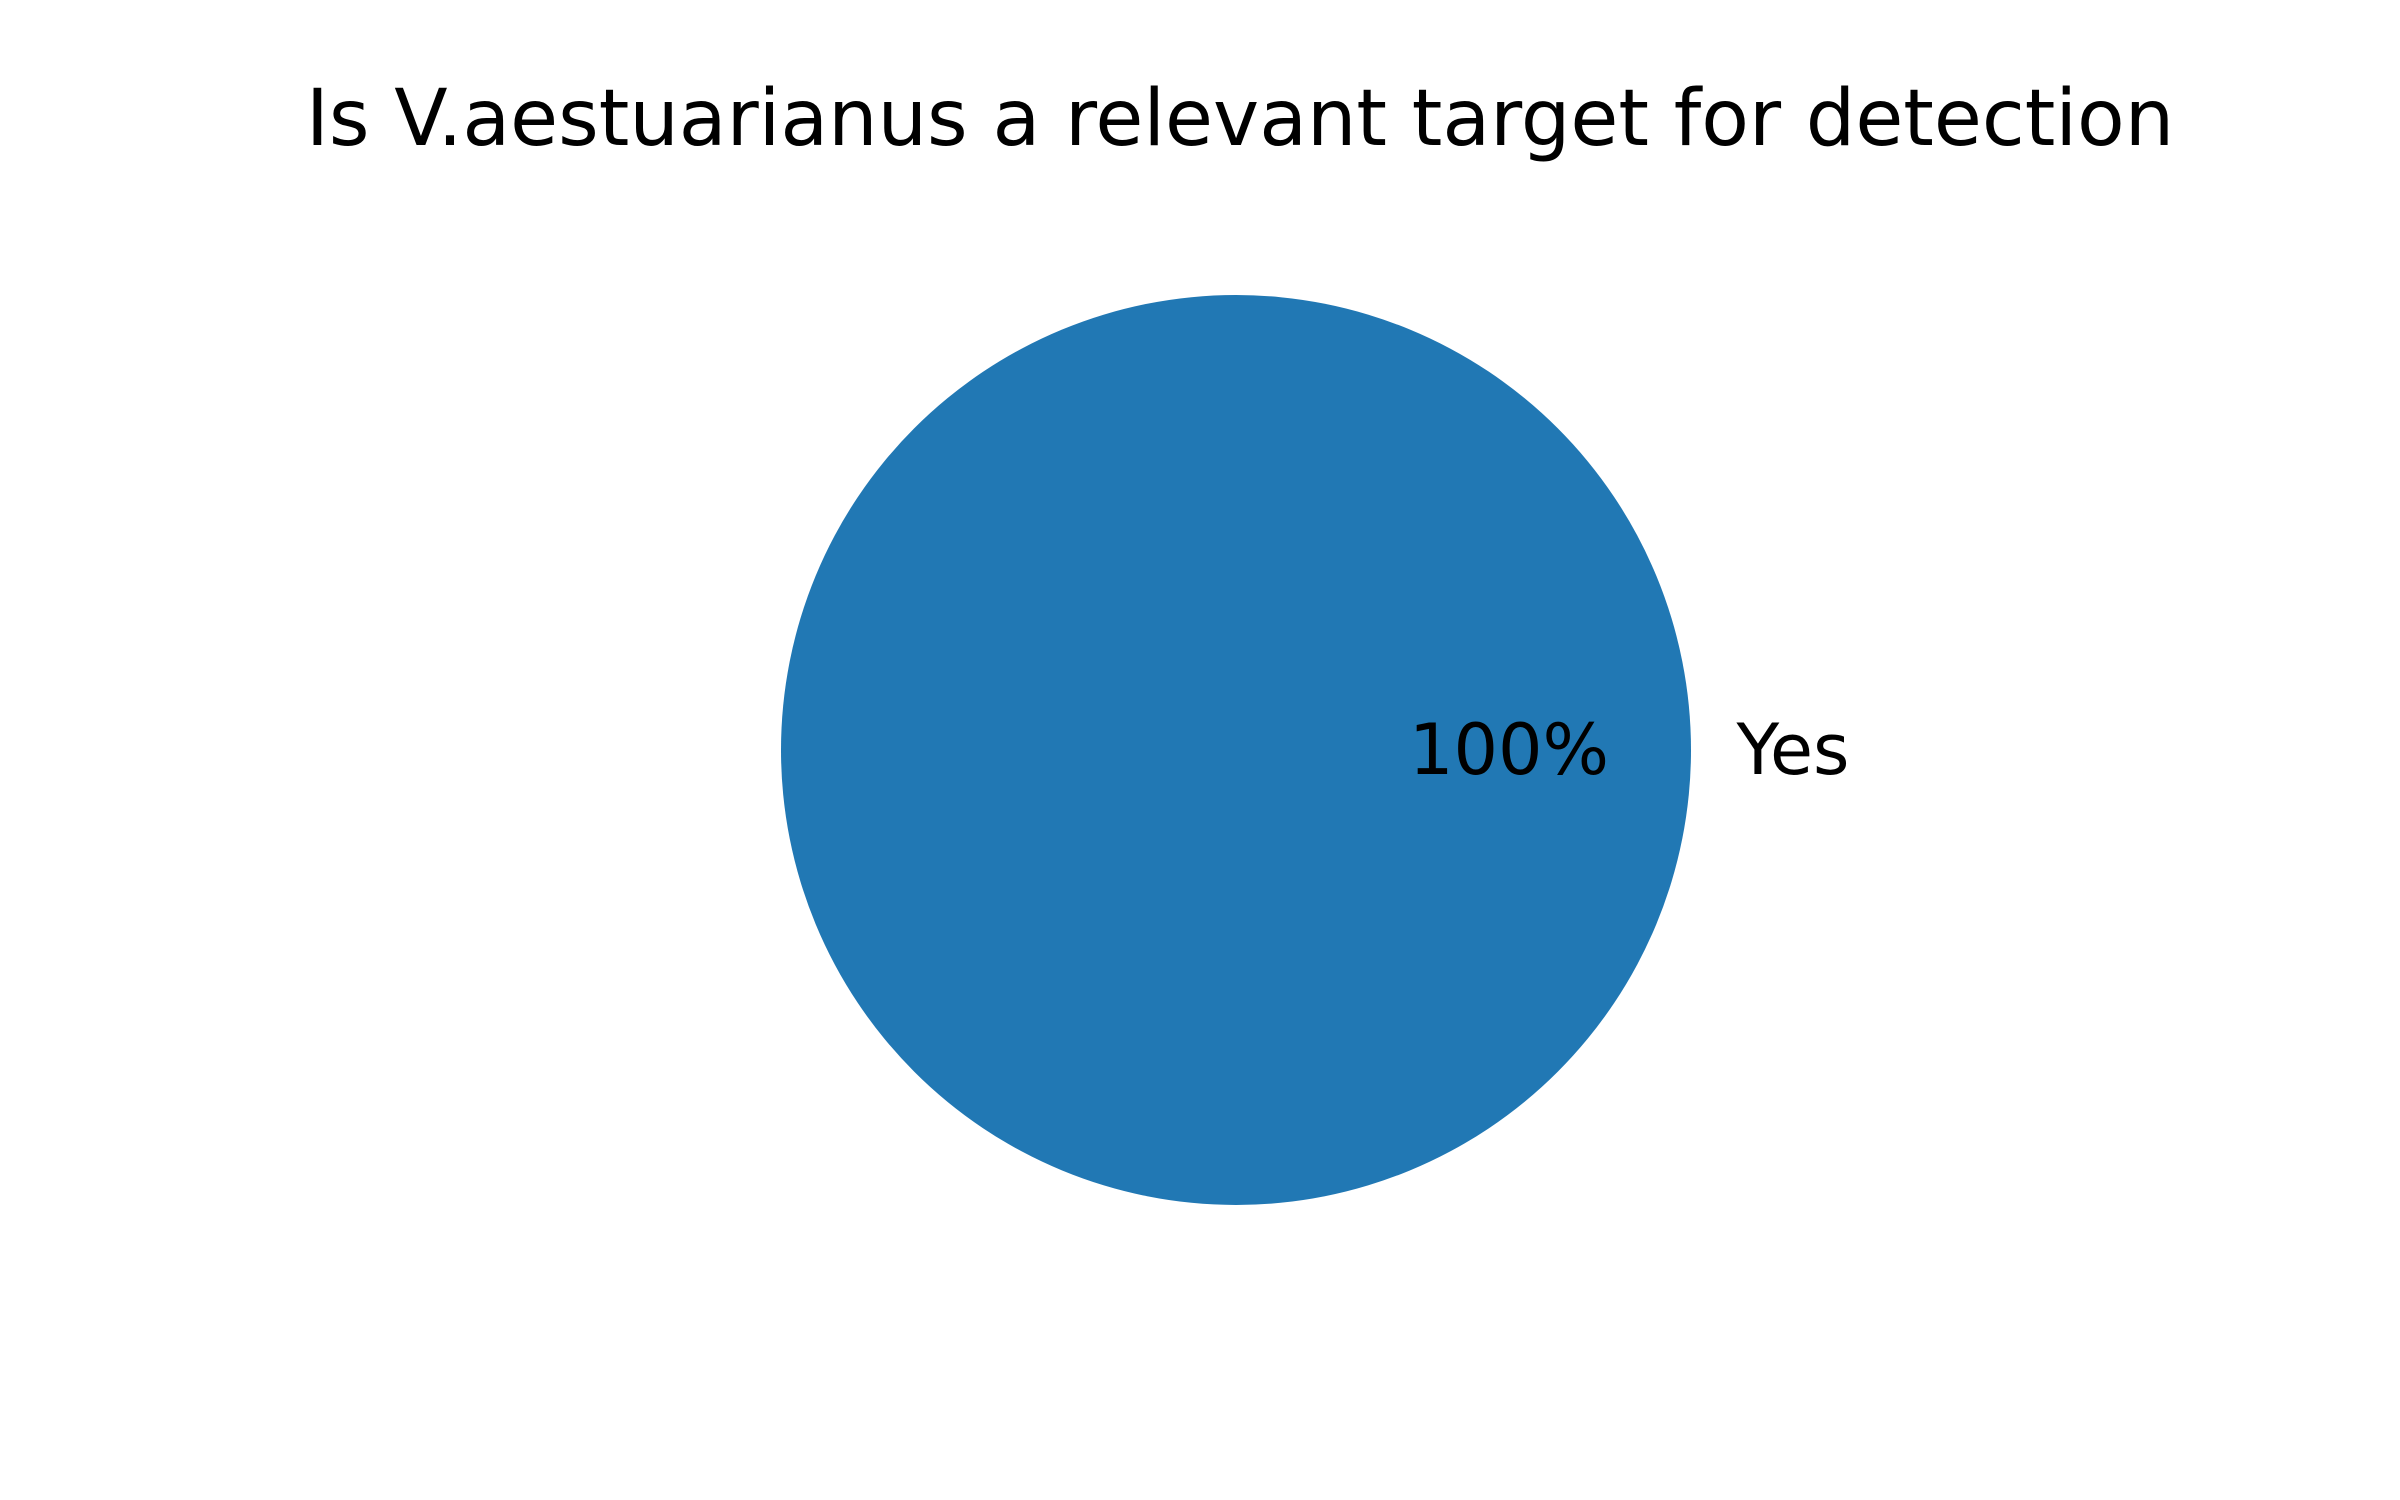 This screenshot has height=1500, width=2400. Describe the element at coordinates (1509, 750) in the screenshot. I see `percent-label: 100%` at that location.